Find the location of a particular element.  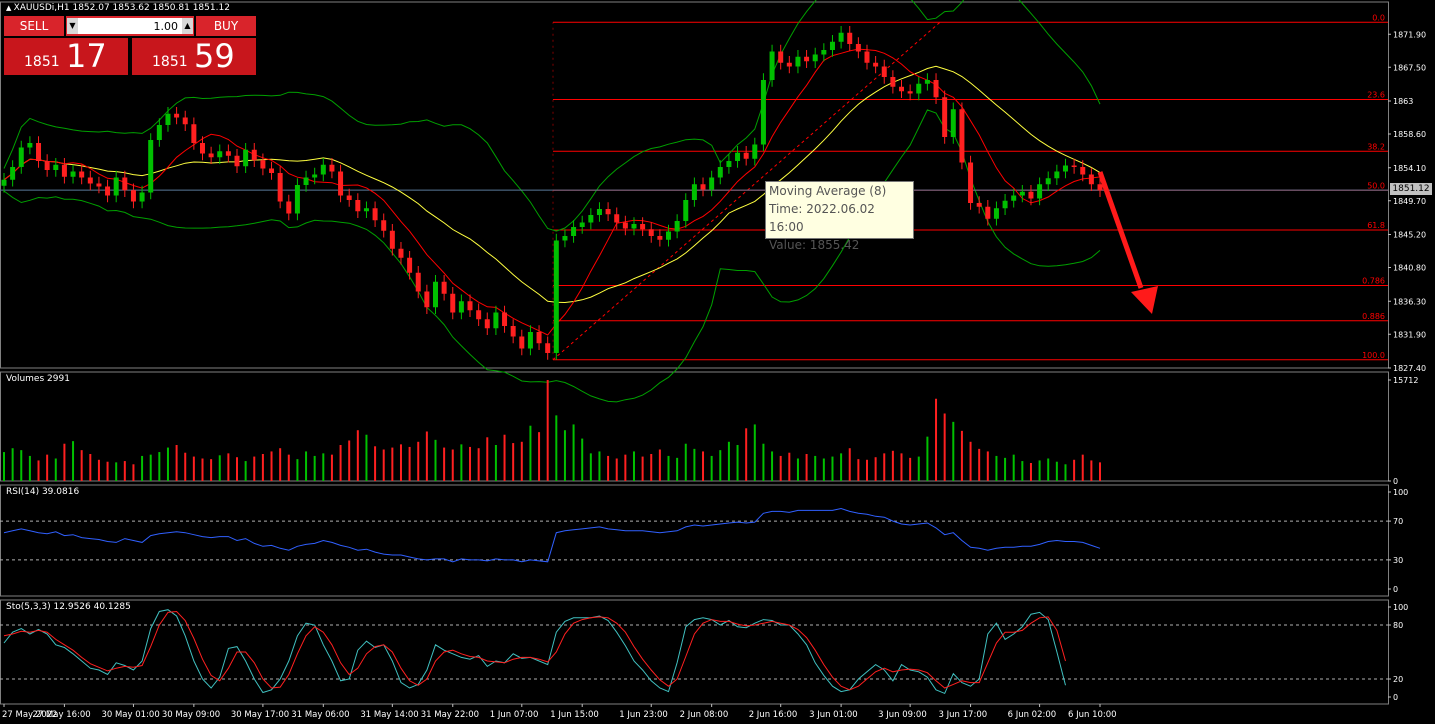

rsi-tick-label-3: 0 is located at coordinates (1395, 589).